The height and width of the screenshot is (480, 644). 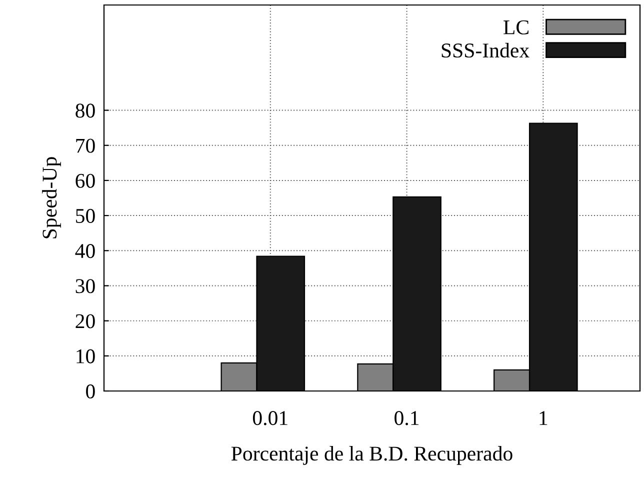 What do you see at coordinates (85, 321) in the screenshot?
I see `y-tick-label: 20` at bounding box center [85, 321].